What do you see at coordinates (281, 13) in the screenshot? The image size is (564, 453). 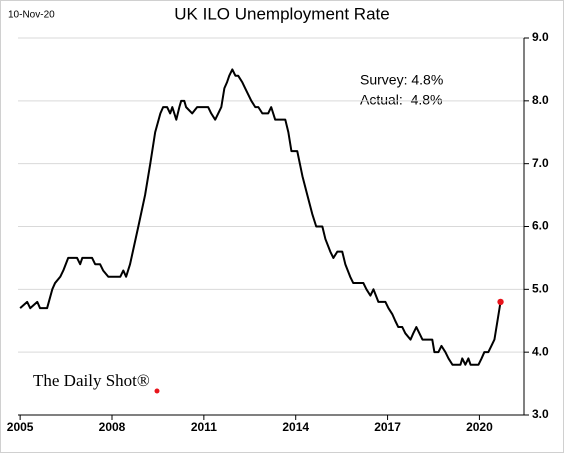 I see `chart-title: UK ILO Unemployment Rate` at bounding box center [281, 13].